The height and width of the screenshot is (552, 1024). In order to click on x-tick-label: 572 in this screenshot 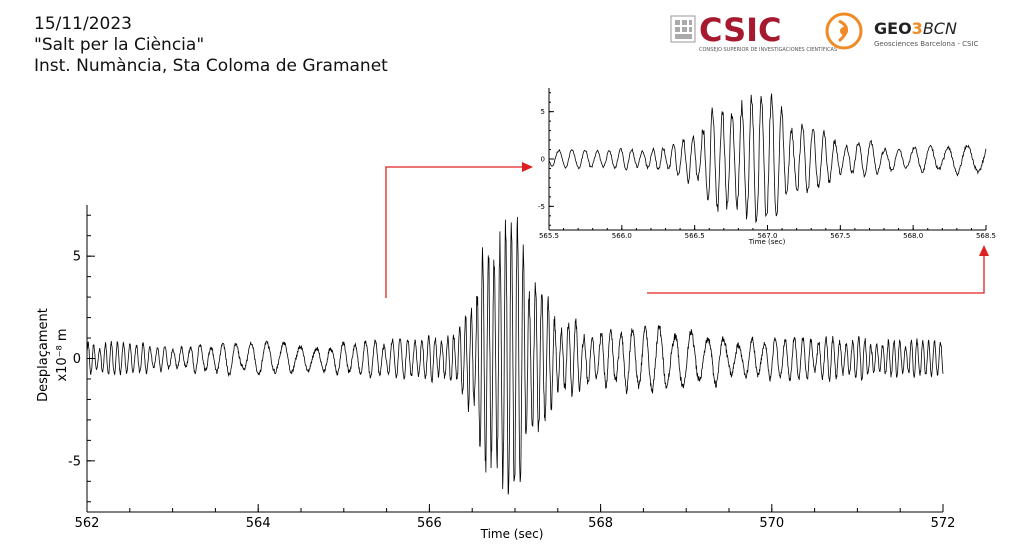, I will do `click(943, 523)`.